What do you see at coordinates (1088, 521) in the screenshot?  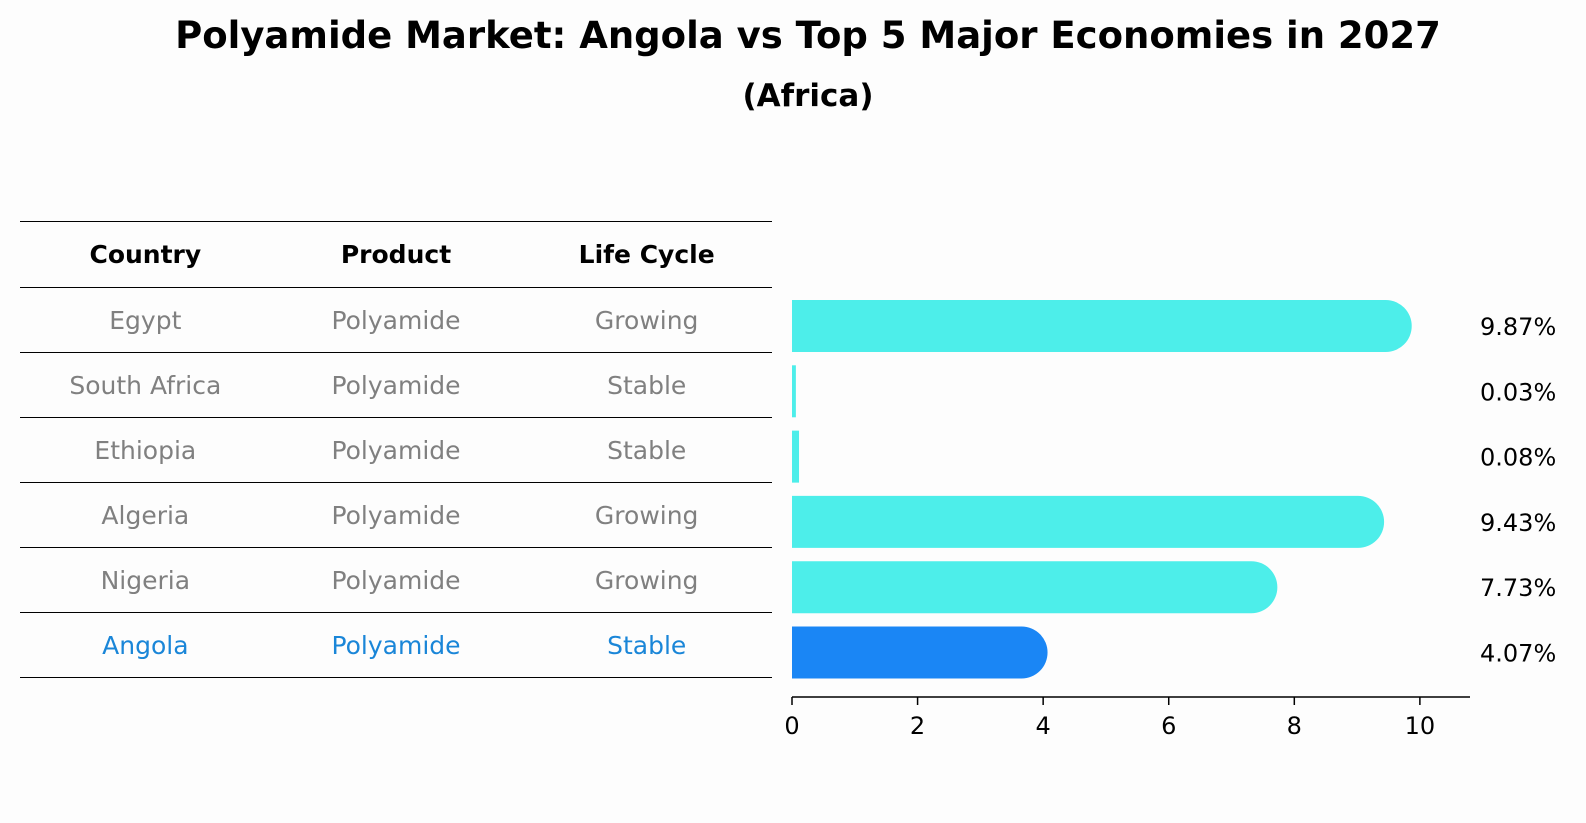 I see `bar-algeria` at bounding box center [1088, 521].